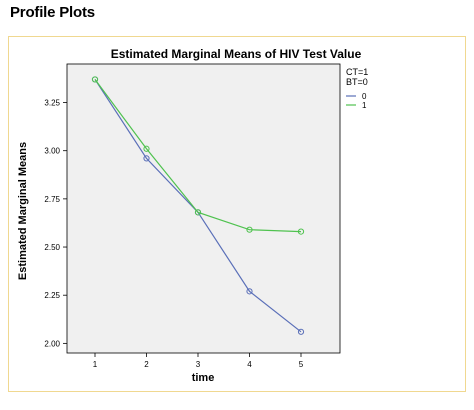  What do you see at coordinates (52, 103) in the screenshot?
I see `y-tick-label: 3.25` at bounding box center [52, 103].